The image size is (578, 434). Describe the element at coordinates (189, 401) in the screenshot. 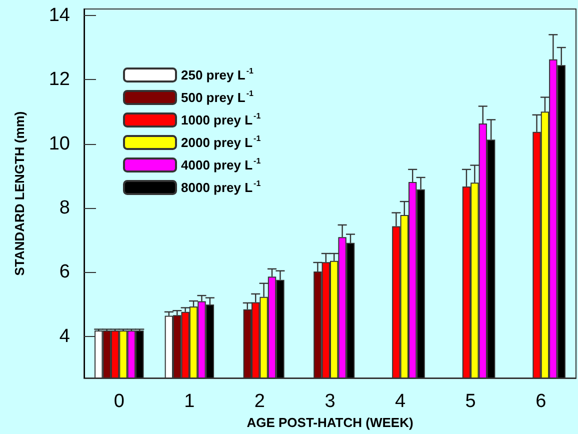

I see `x-tick-label: 1` at that location.